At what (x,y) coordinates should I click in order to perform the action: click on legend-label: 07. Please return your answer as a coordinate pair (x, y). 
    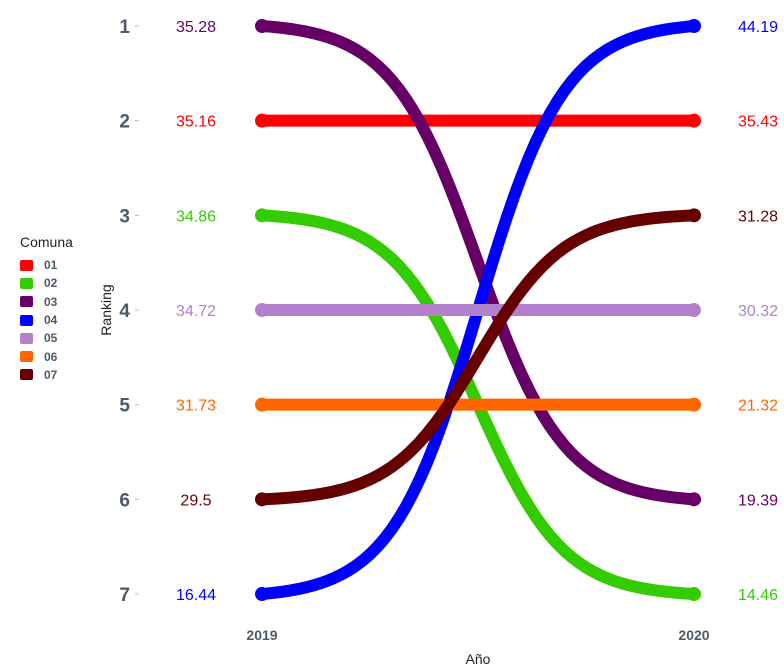
    Looking at the image, I should click on (51, 374).